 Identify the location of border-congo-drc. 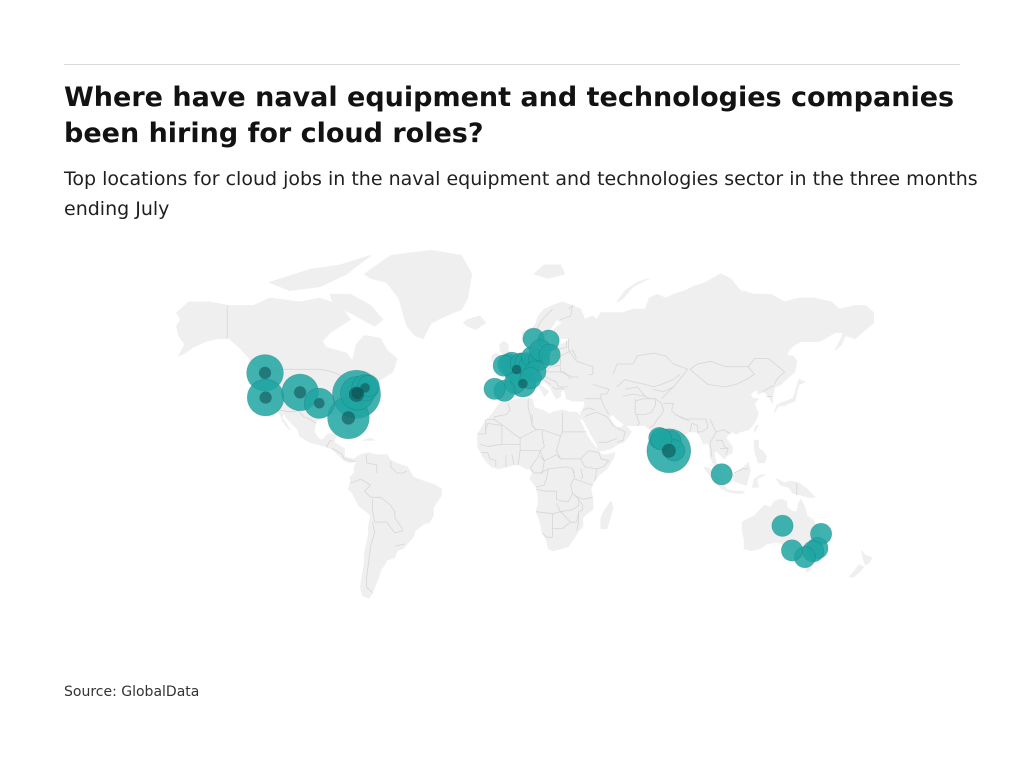
(542, 478).